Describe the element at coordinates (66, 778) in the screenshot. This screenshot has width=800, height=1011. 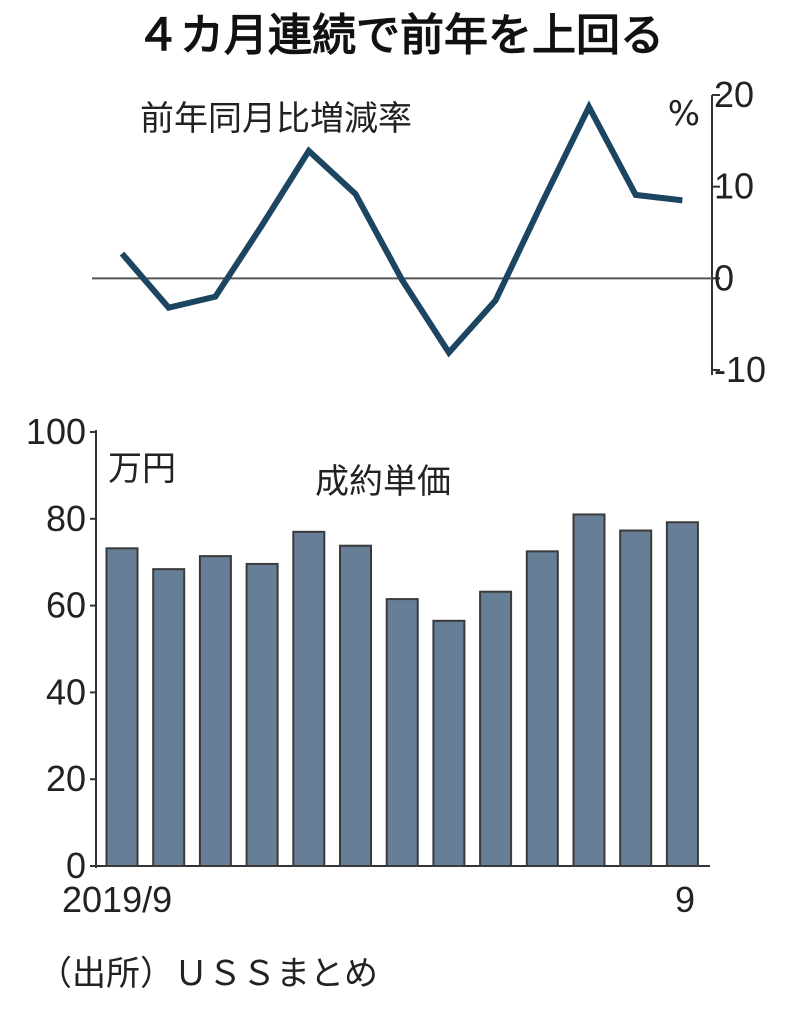
I see `bar-y-tick-label: 20` at that location.